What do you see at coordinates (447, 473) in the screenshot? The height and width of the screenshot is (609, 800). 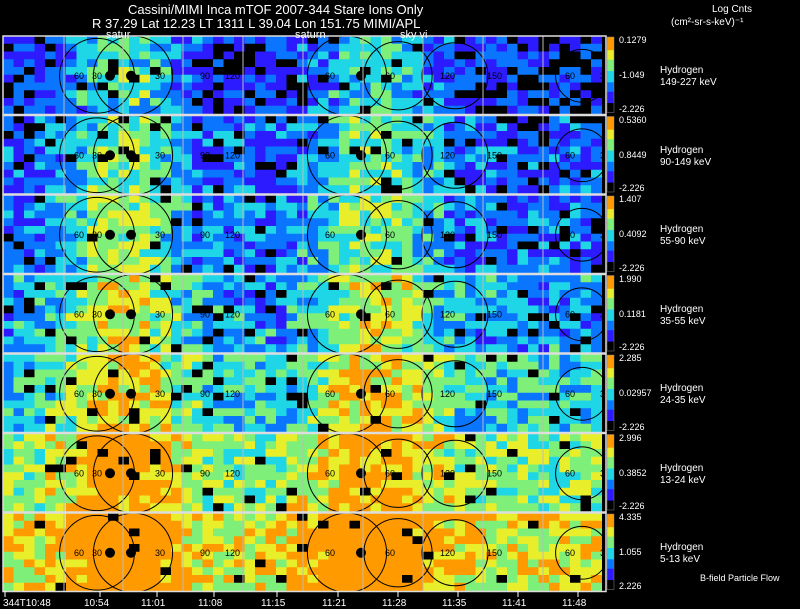 I see `contour-label: 120` at bounding box center [447, 473].